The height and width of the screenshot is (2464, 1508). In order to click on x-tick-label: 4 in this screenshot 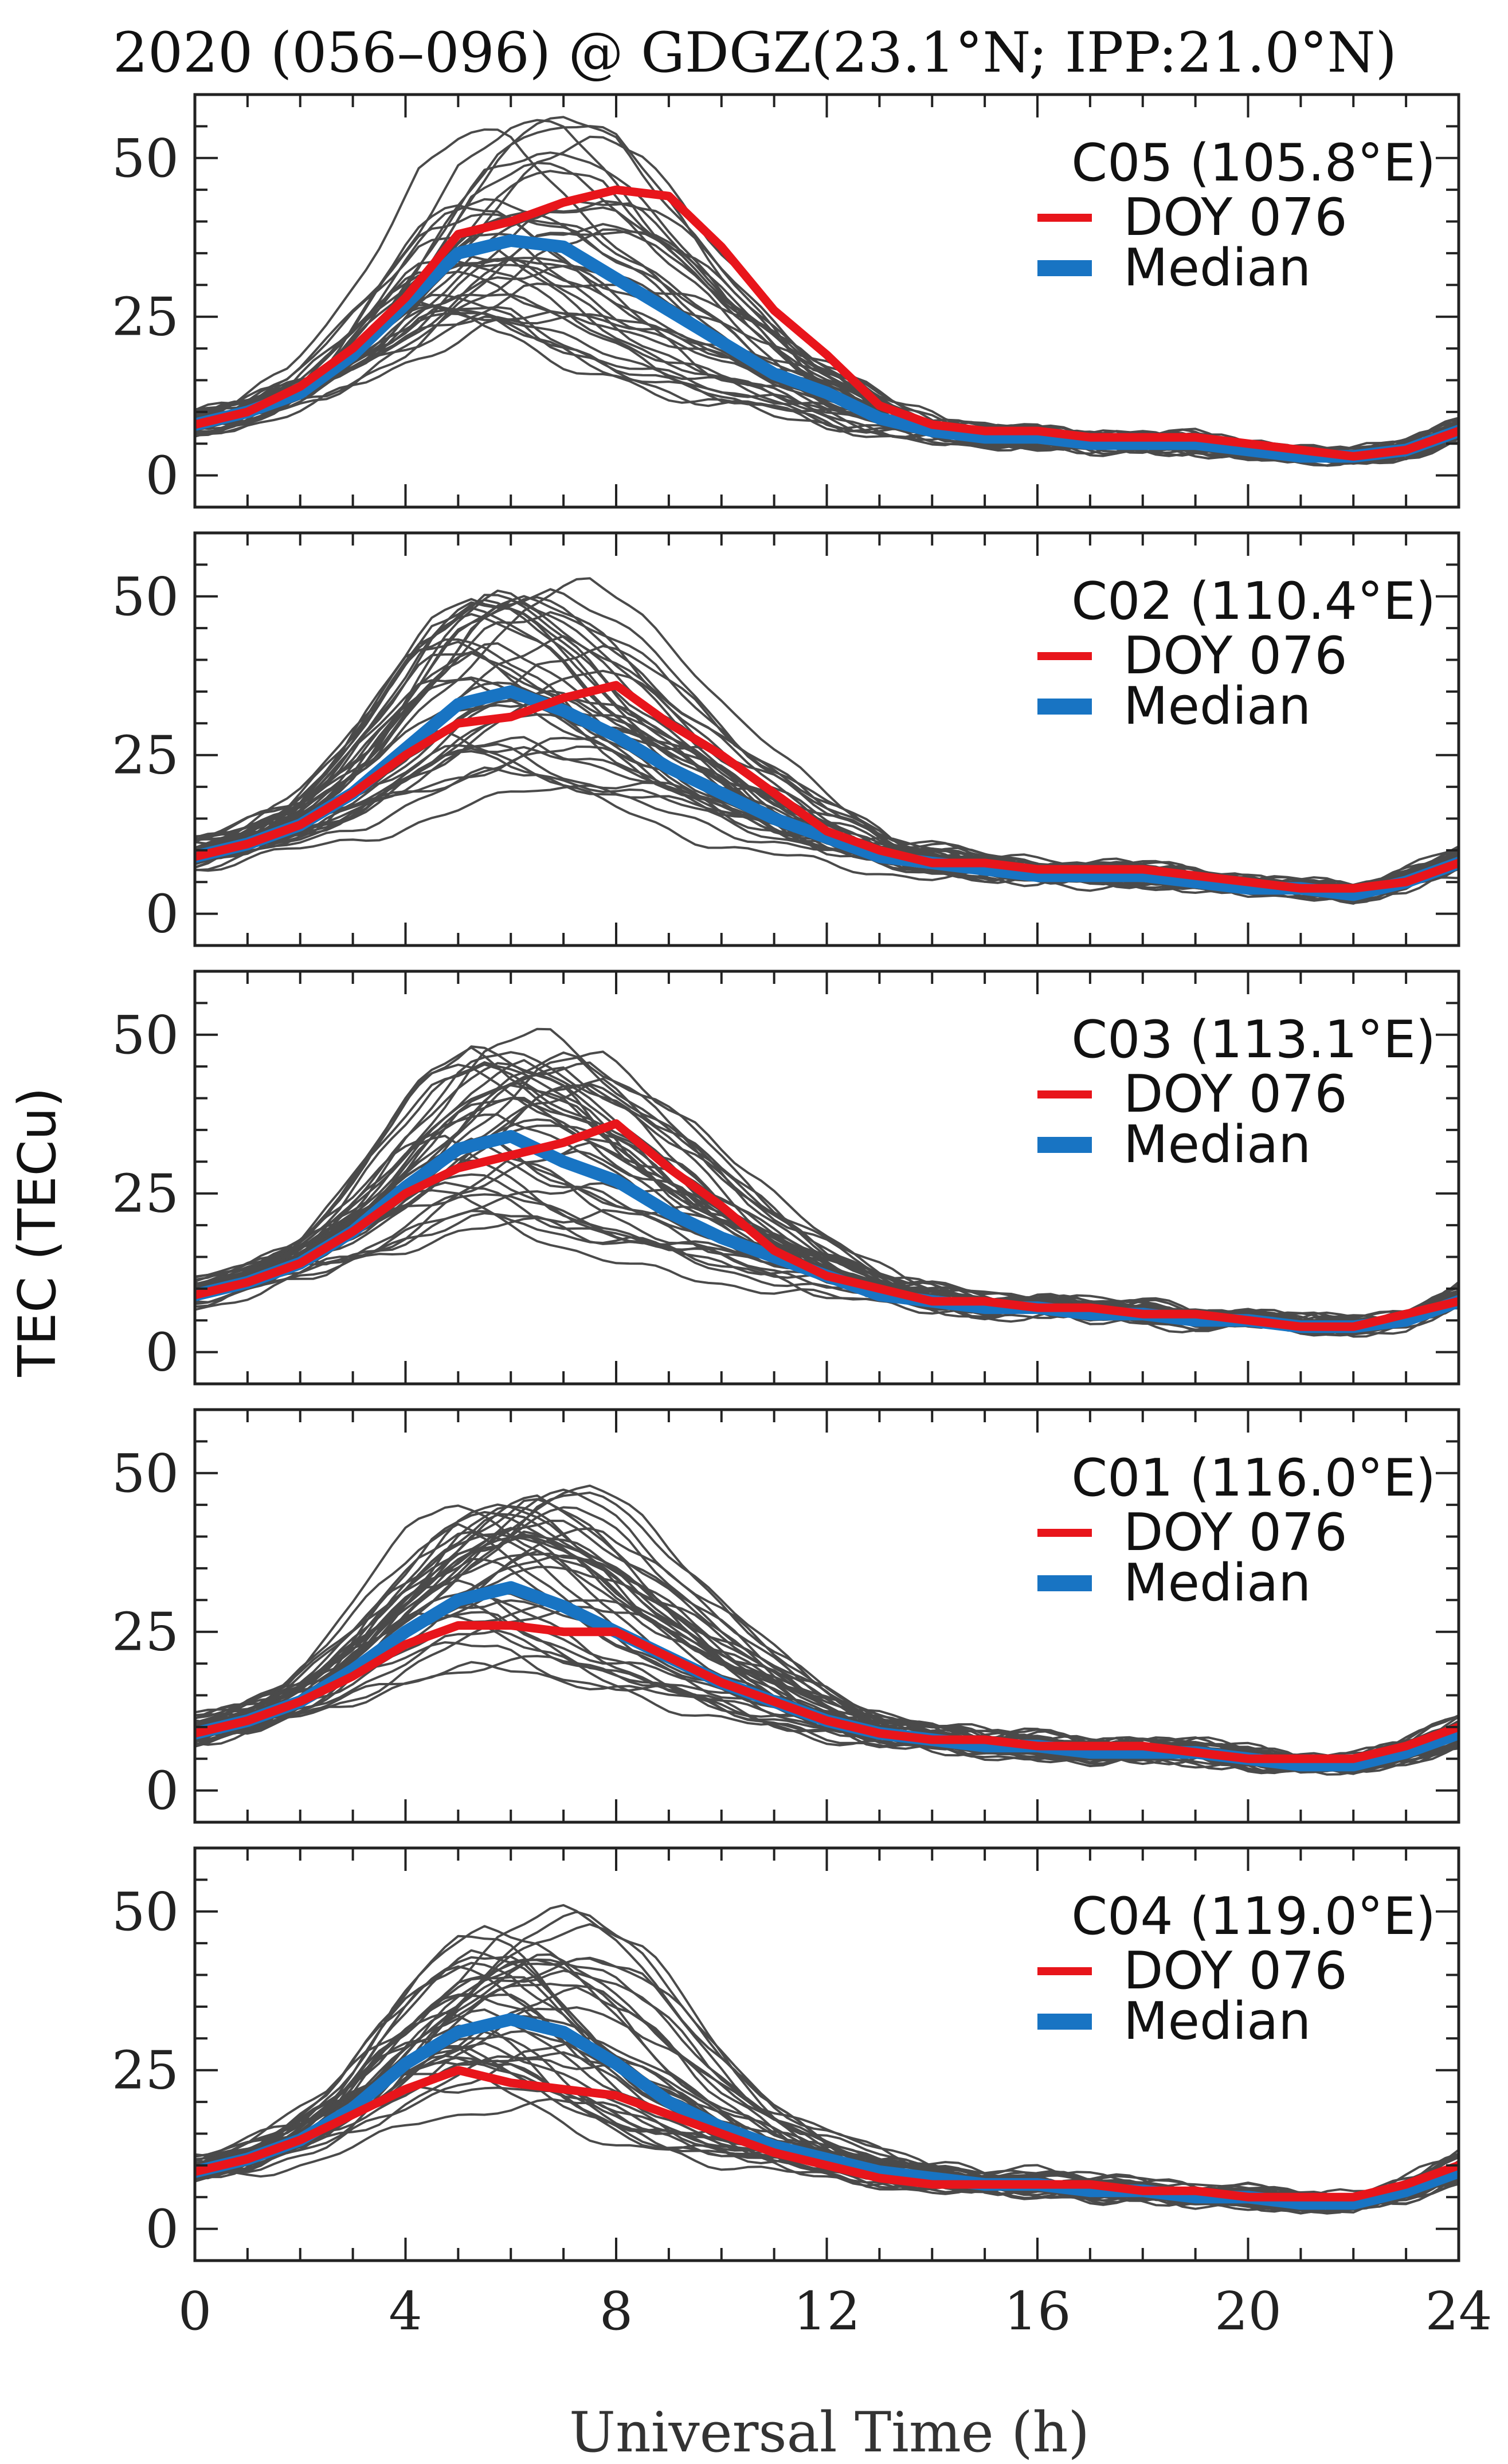, I will do `click(405, 2311)`.